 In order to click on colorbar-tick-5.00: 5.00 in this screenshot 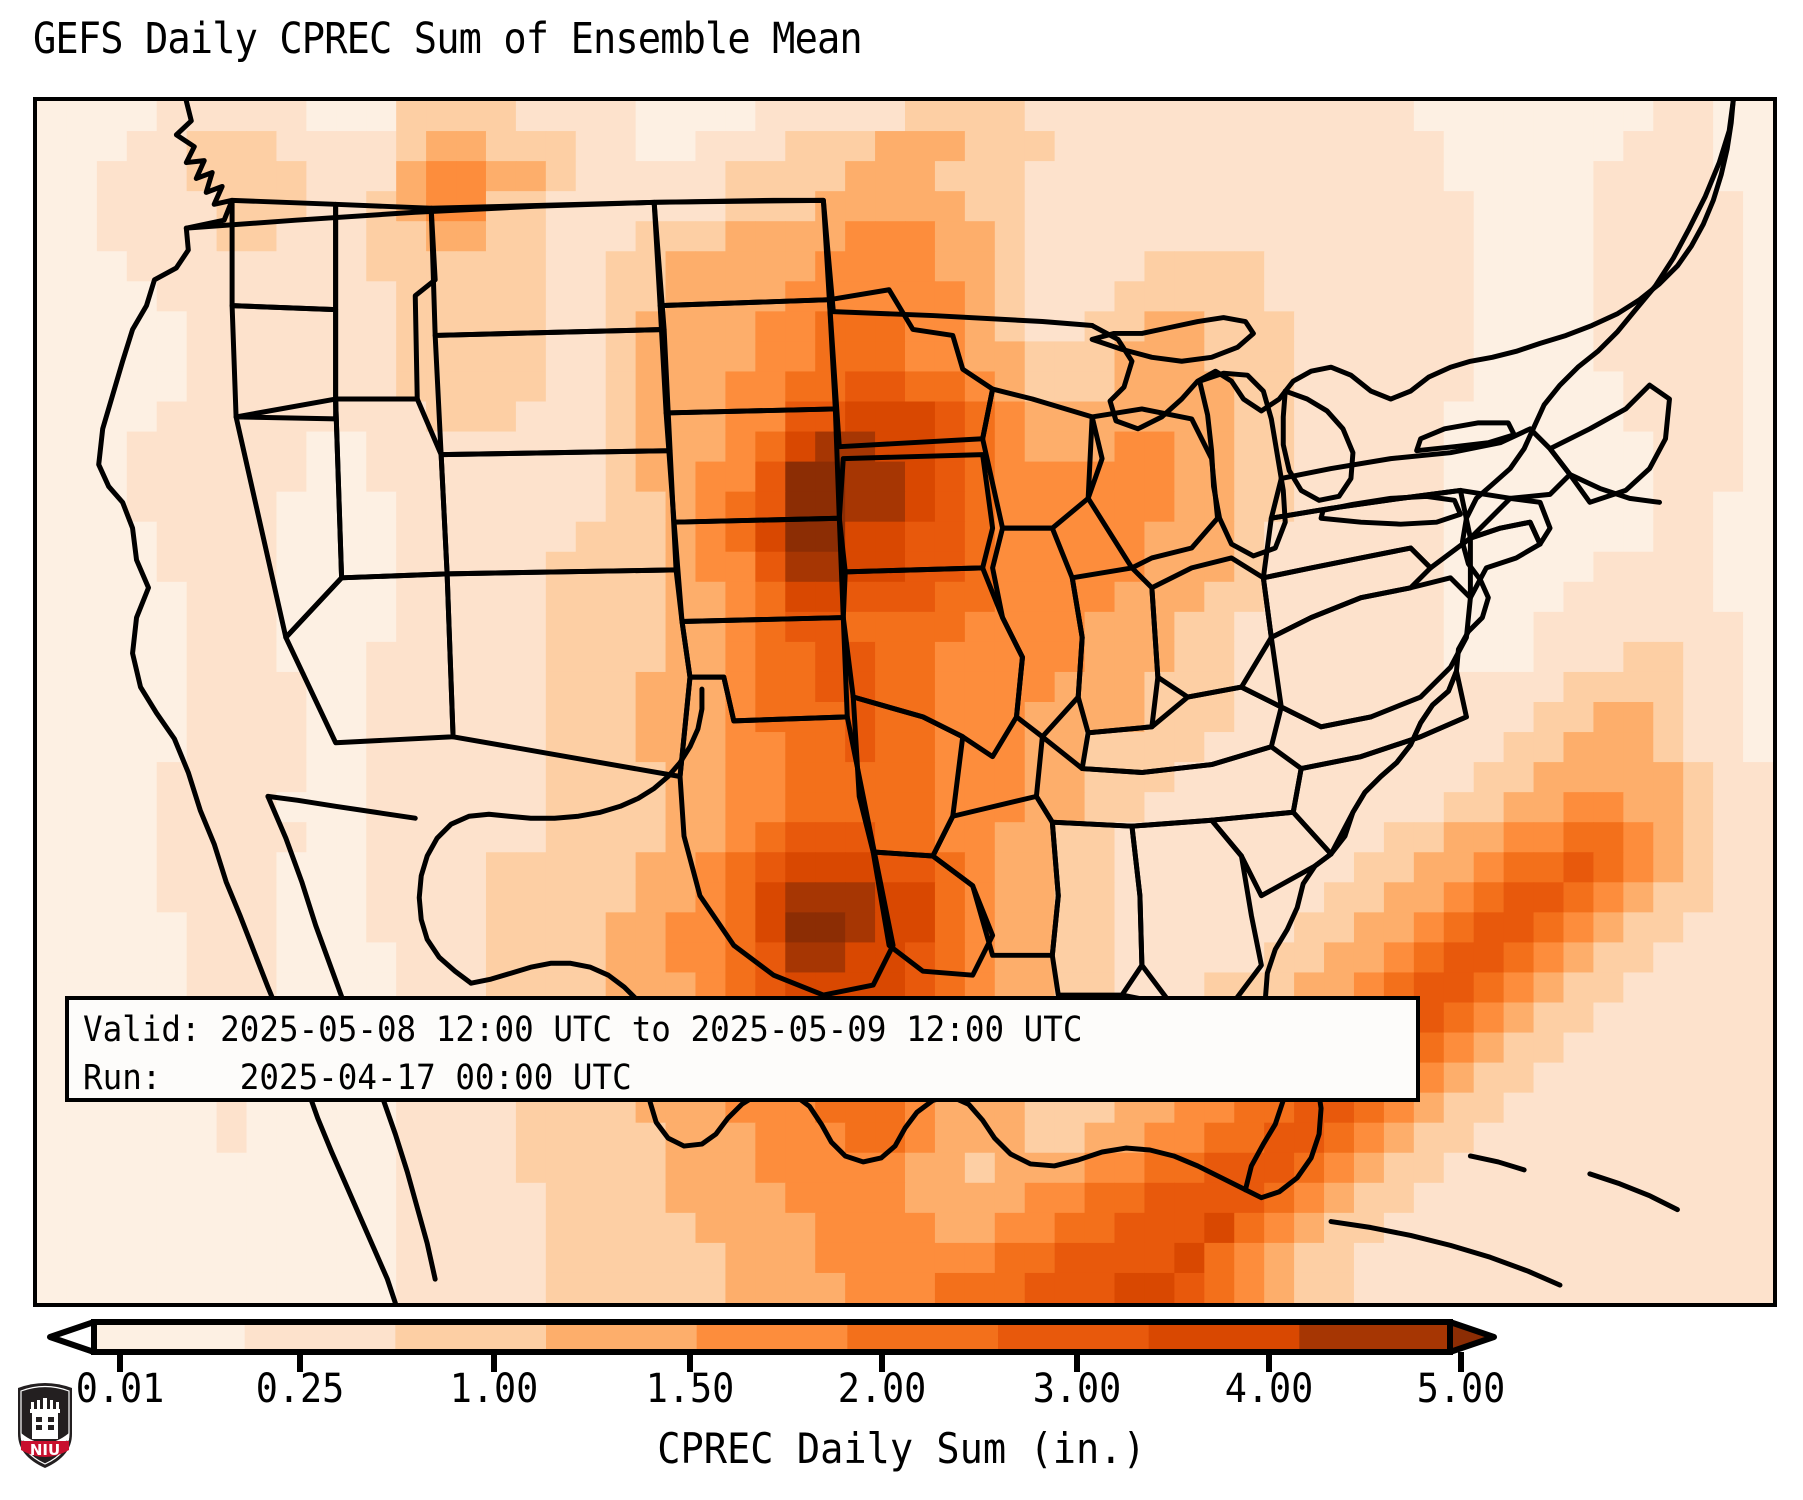, I will do `click(1461, 1389)`.